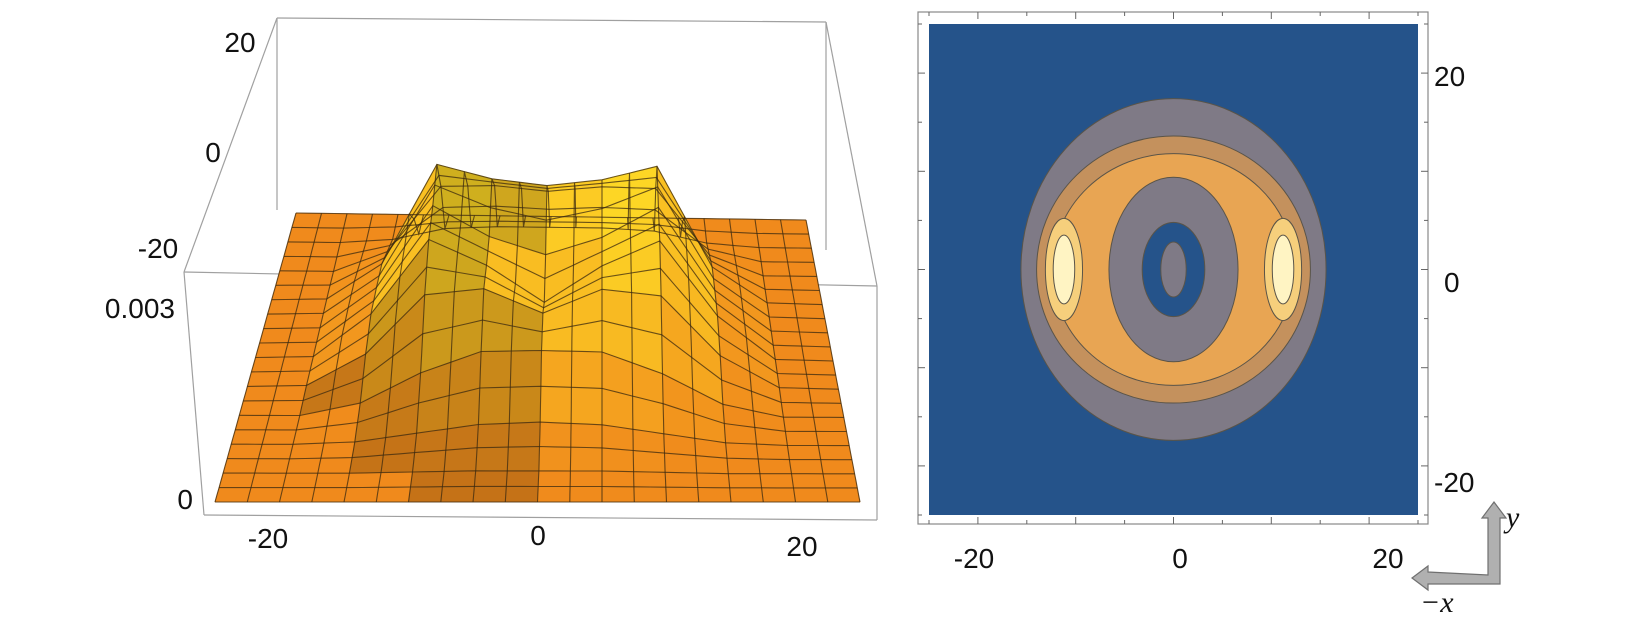 This screenshot has height=637, width=1629. I want to click on contour-bands, so click(1173, 269).